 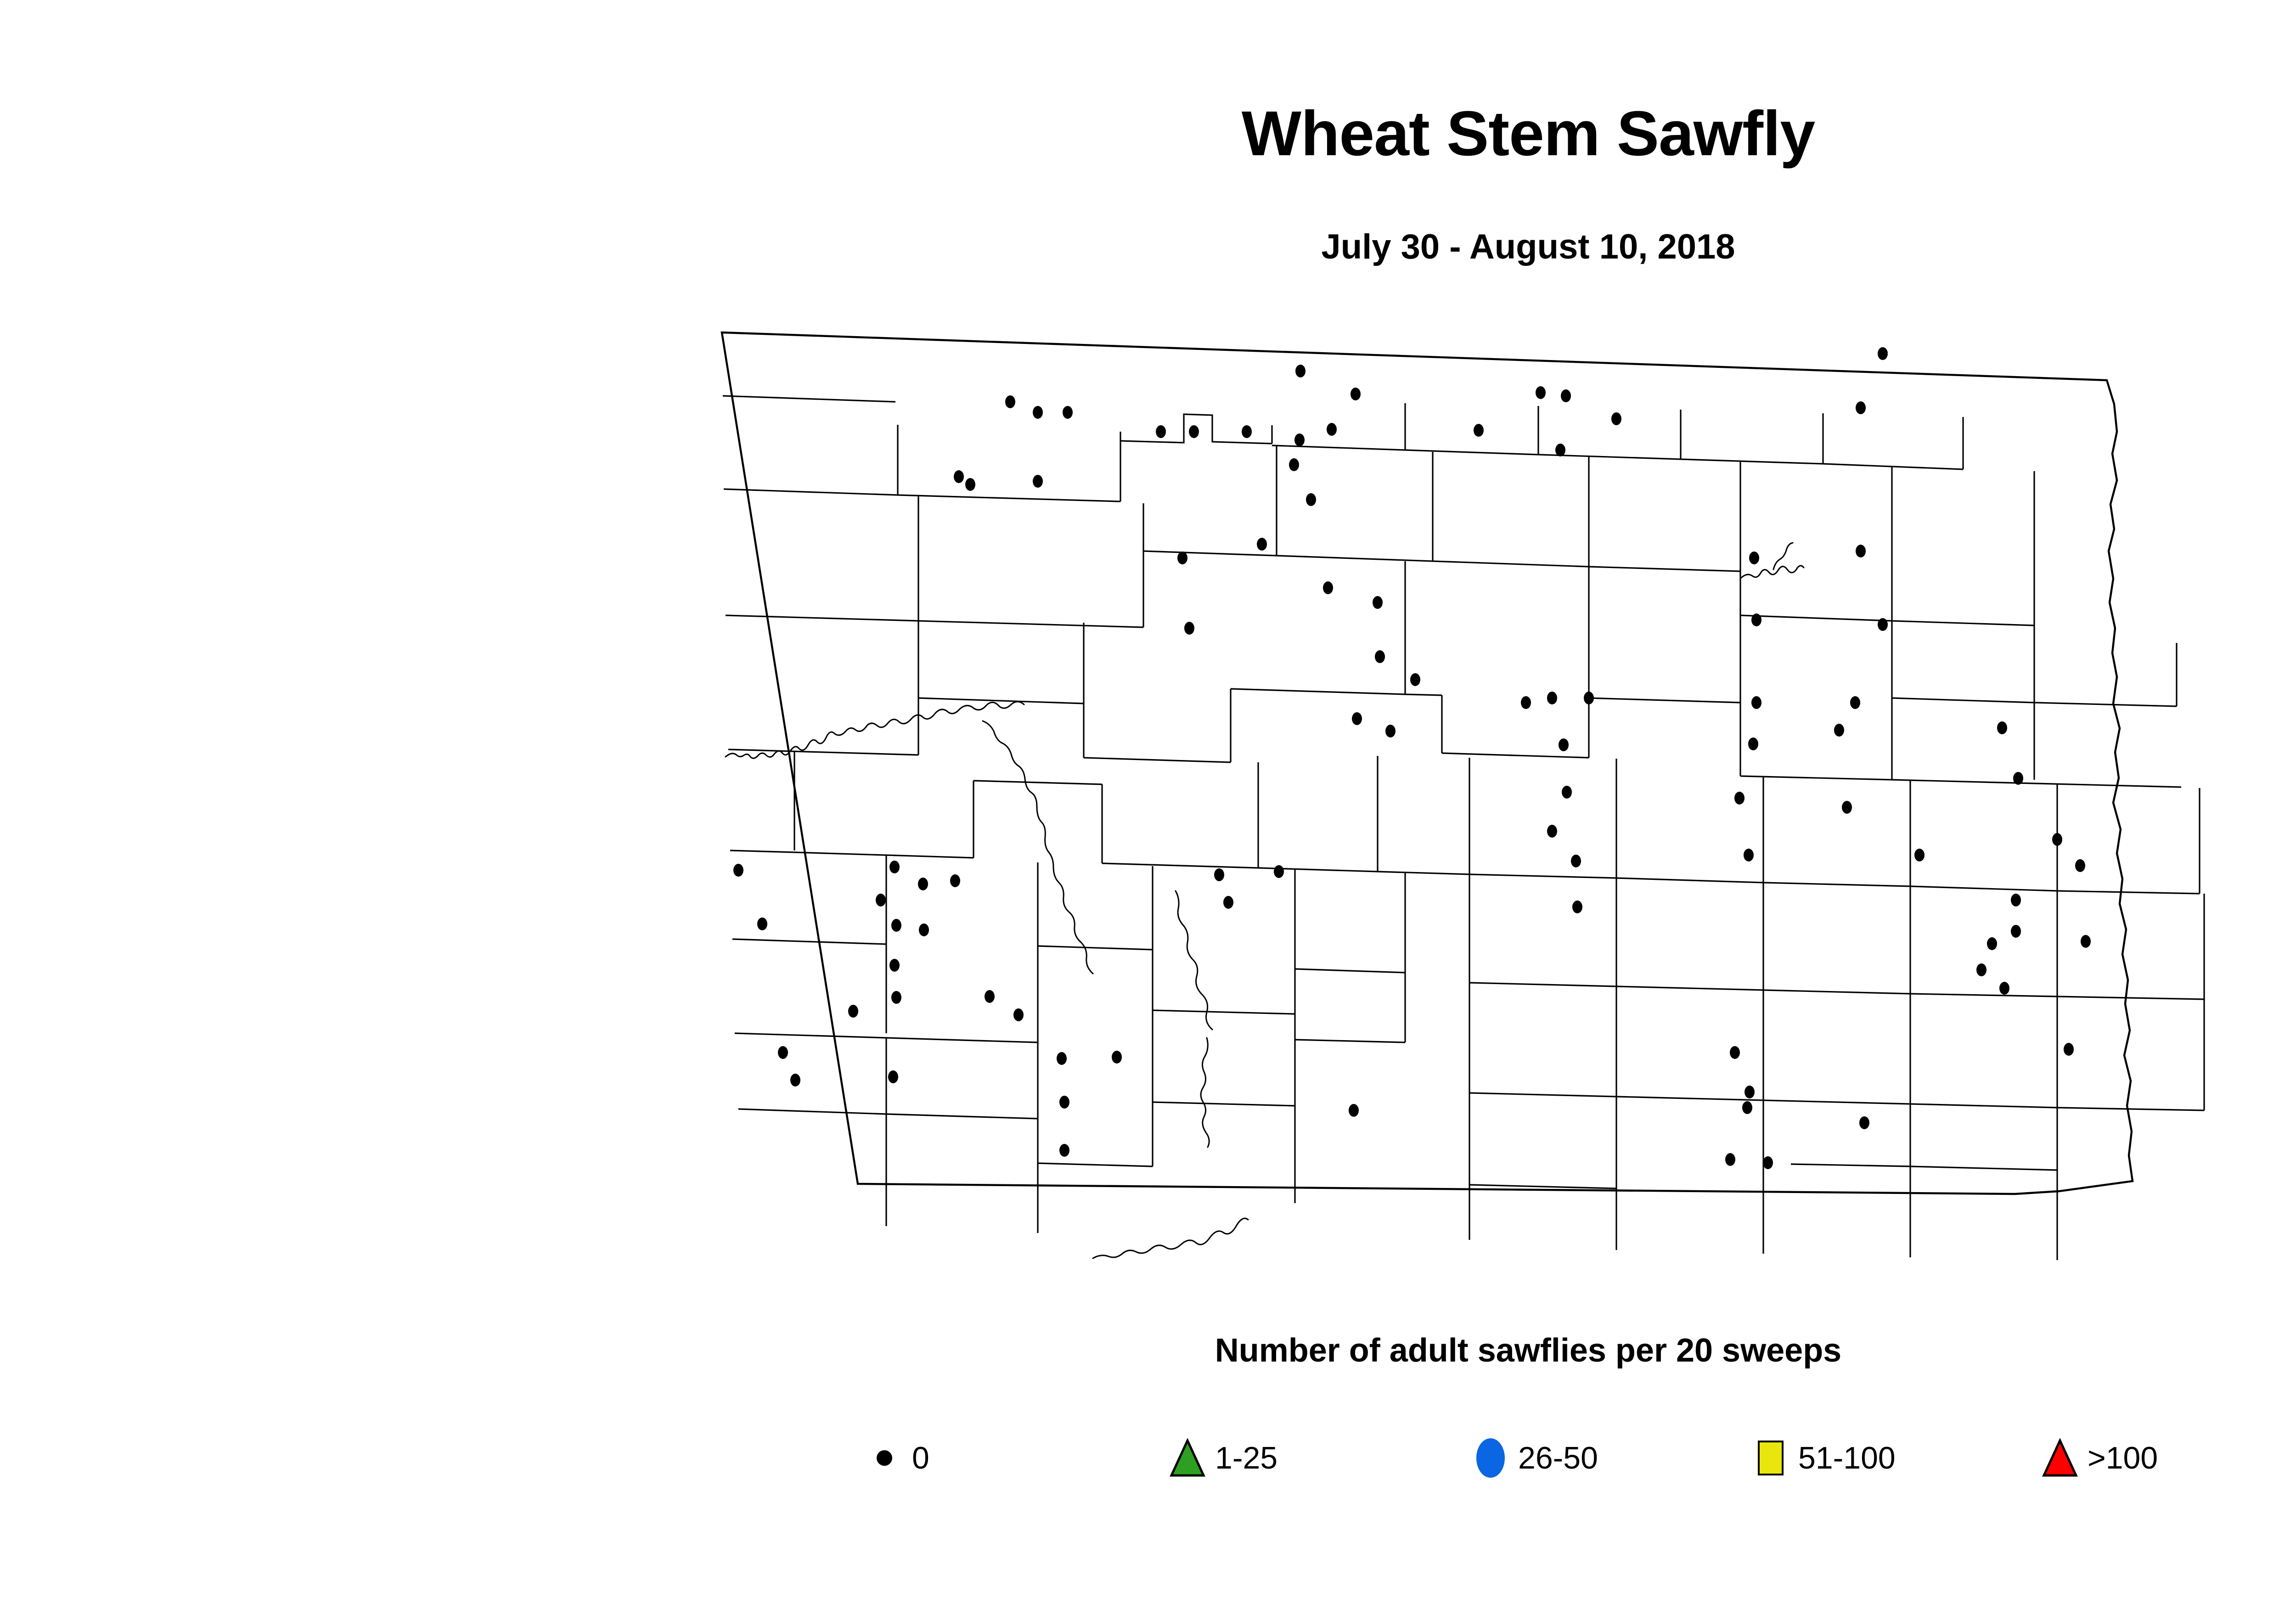 I want to click on legend-item-26-50: 26-50, so click(x=1533, y=1458).